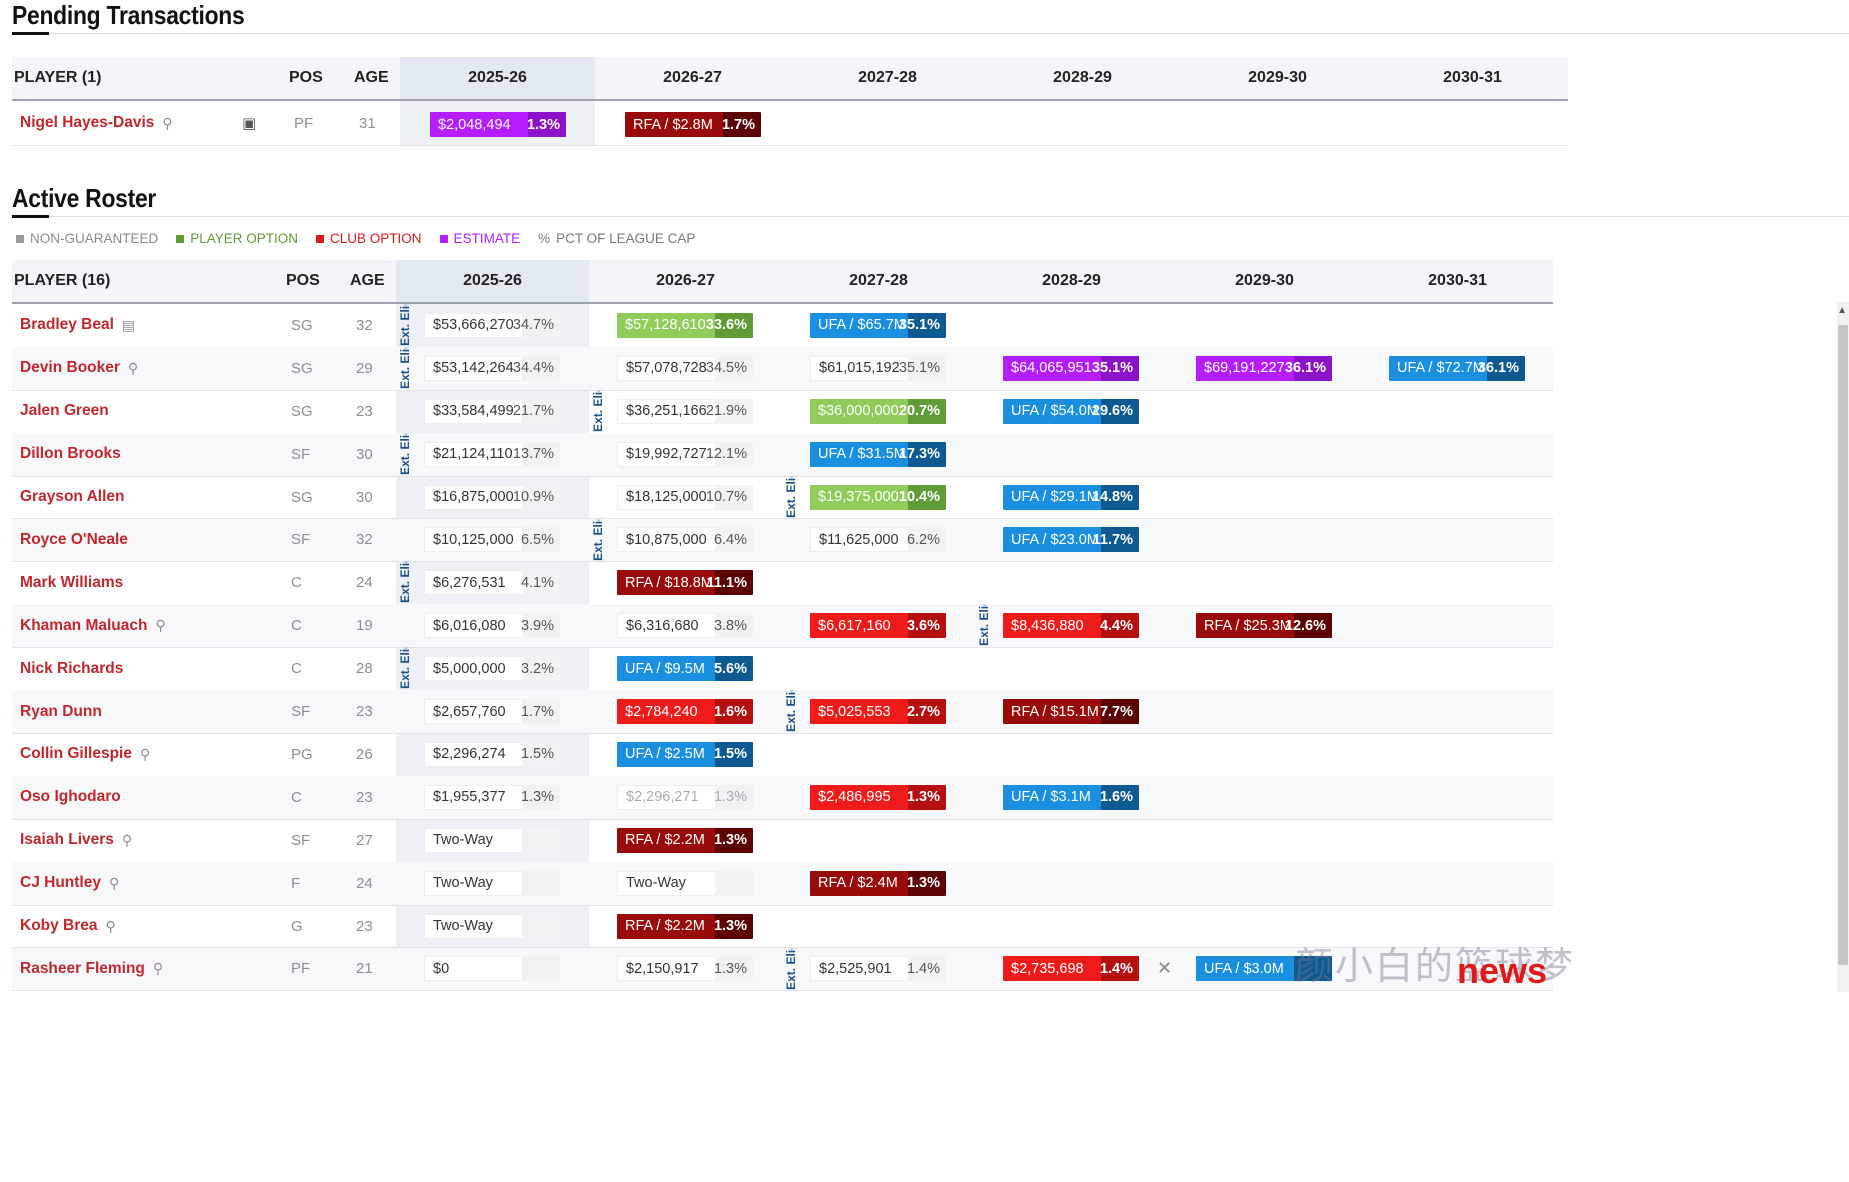 The image size is (1849, 1182). Describe the element at coordinates (878, 411) in the screenshot. I see `salary-chip: $36,000,000 20.7%` at that location.